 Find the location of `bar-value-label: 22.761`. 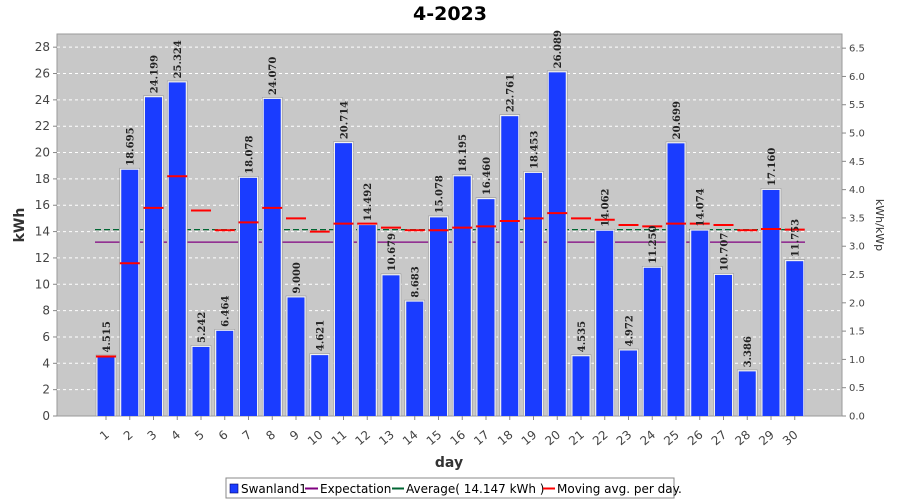

bar-value-label: 22.761 is located at coordinates (511, 93).